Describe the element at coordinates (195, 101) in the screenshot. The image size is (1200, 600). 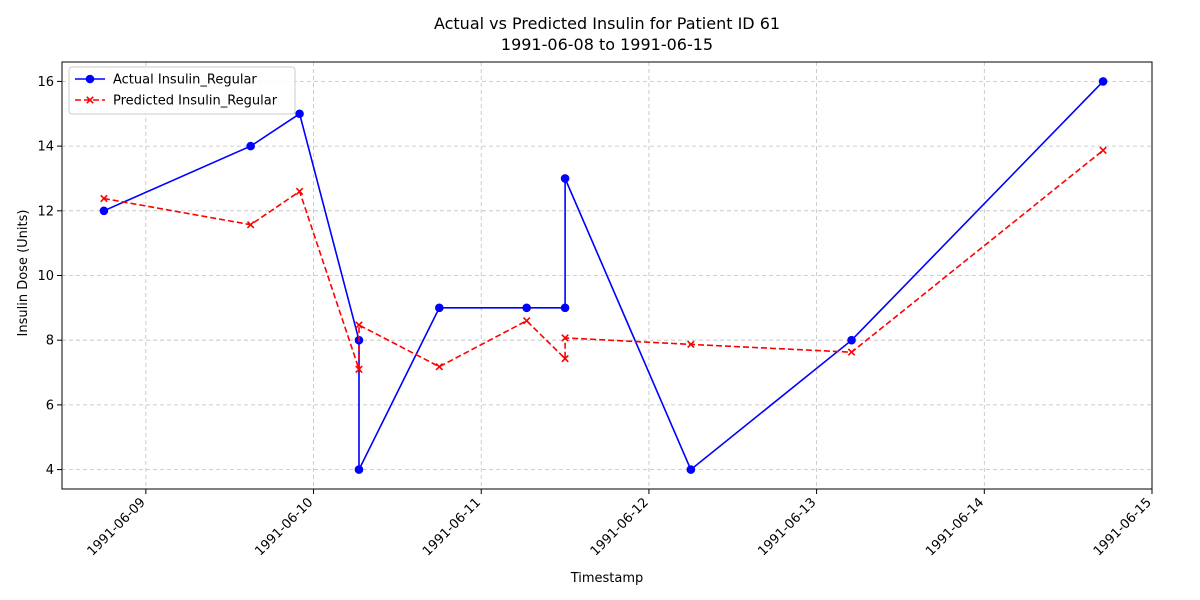
I see `legend-predicted-label: Predicted Insulin_Regular` at that location.